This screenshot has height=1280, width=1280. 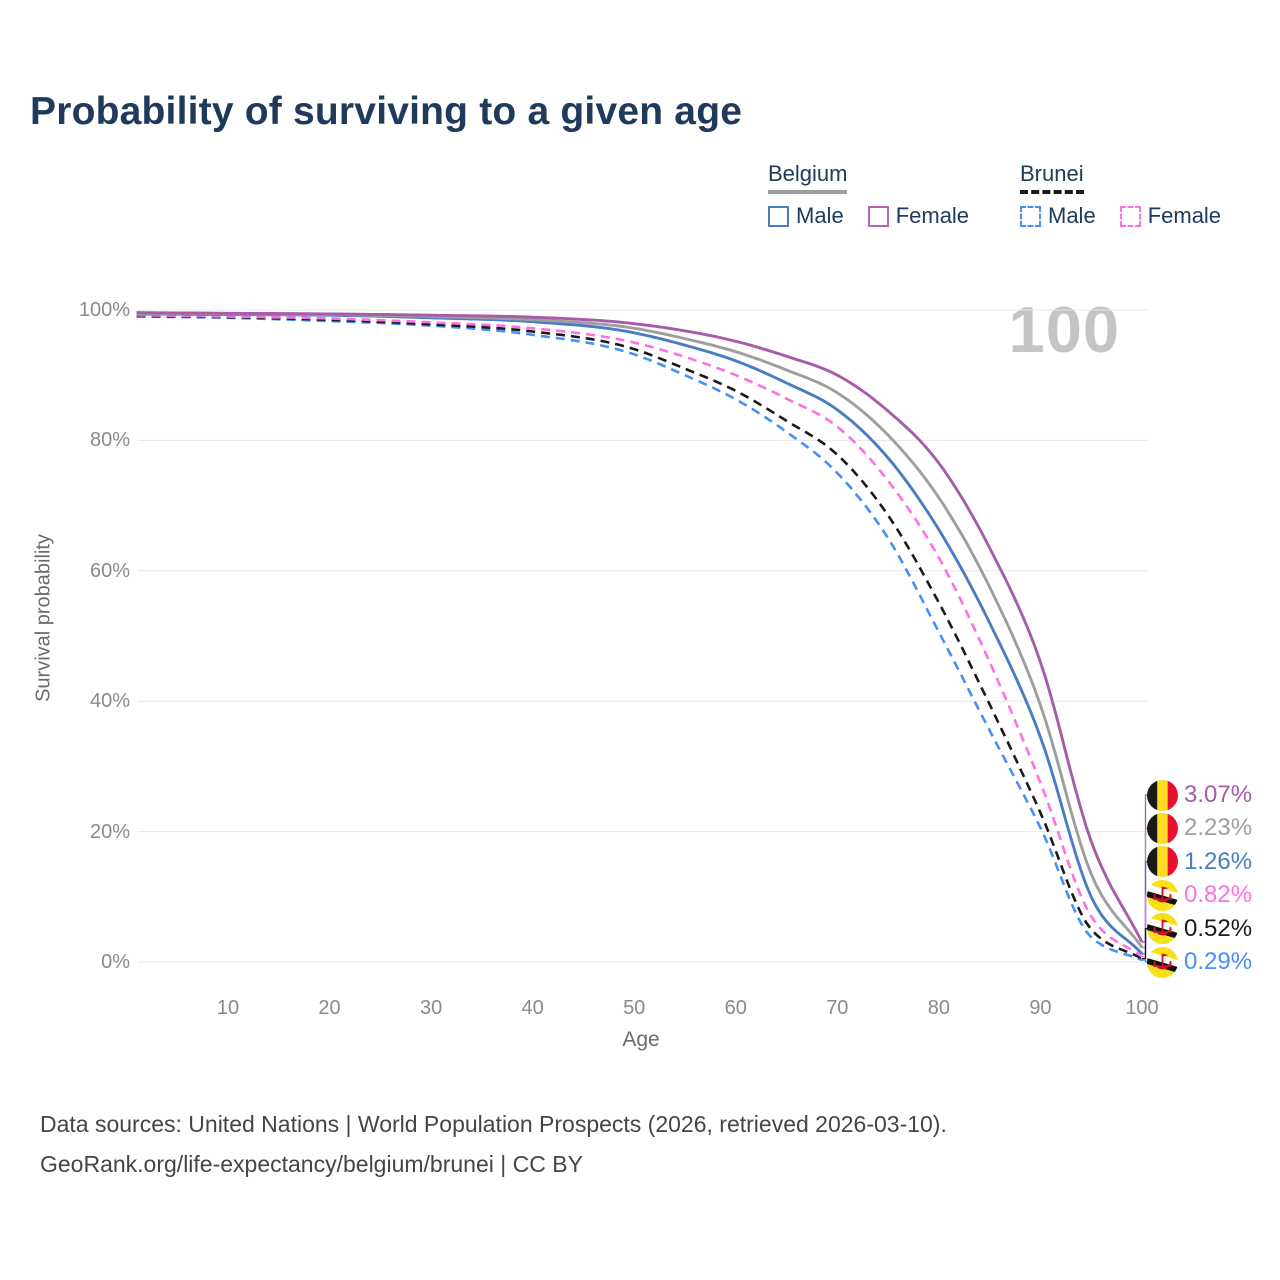 I want to click on page-title: Probability of surviving to a given age, so click(x=386, y=111).